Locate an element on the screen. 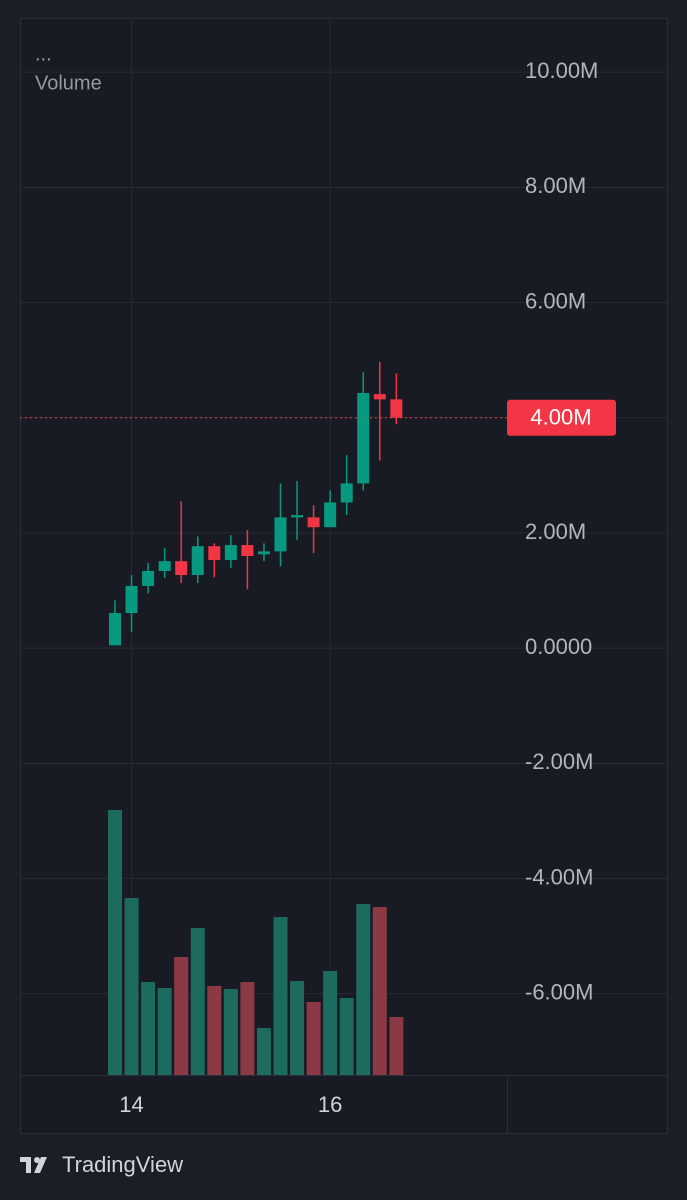  y-tick-label: 6.00M is located at coordinates (555, 300).